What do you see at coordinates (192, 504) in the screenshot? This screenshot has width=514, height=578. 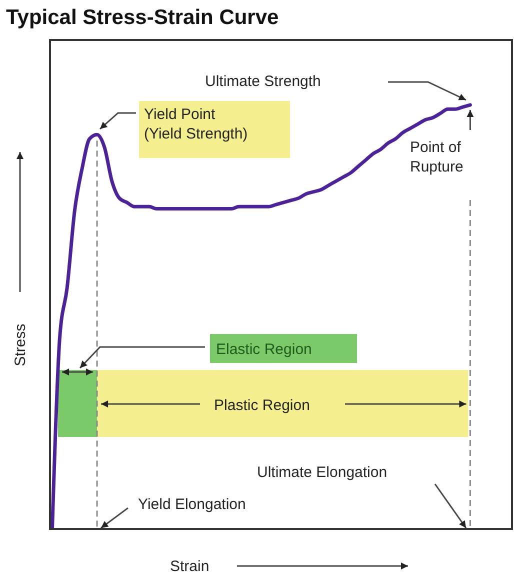 I see `annotation: Yield Elongation` at bounding box center [192, 504].